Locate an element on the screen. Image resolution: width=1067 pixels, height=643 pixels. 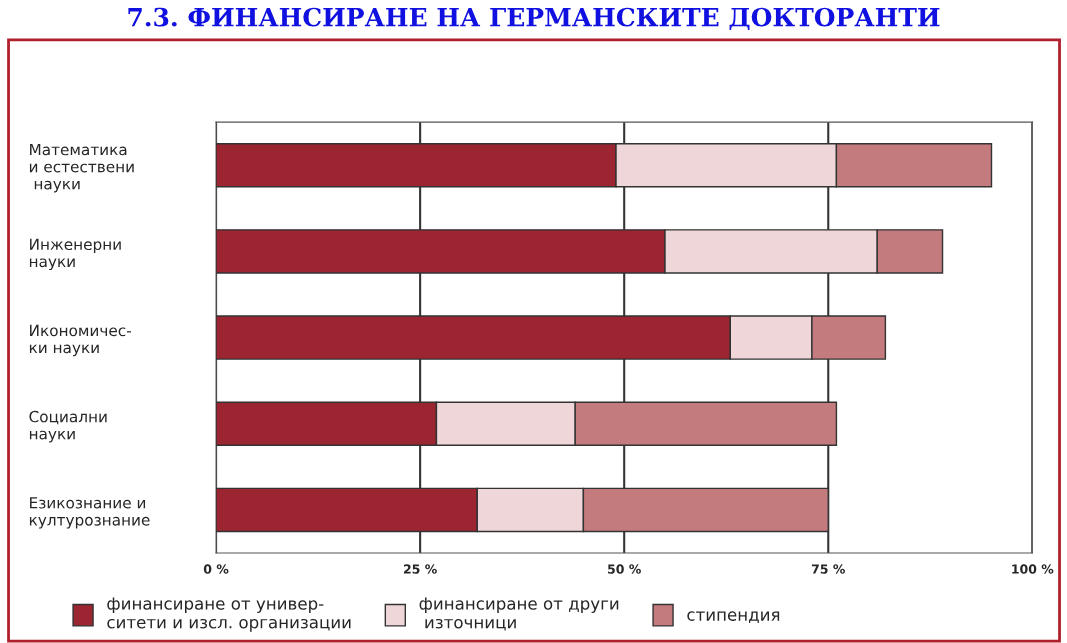
x-tick-label: 25 % is located at coordinates (420, 569).